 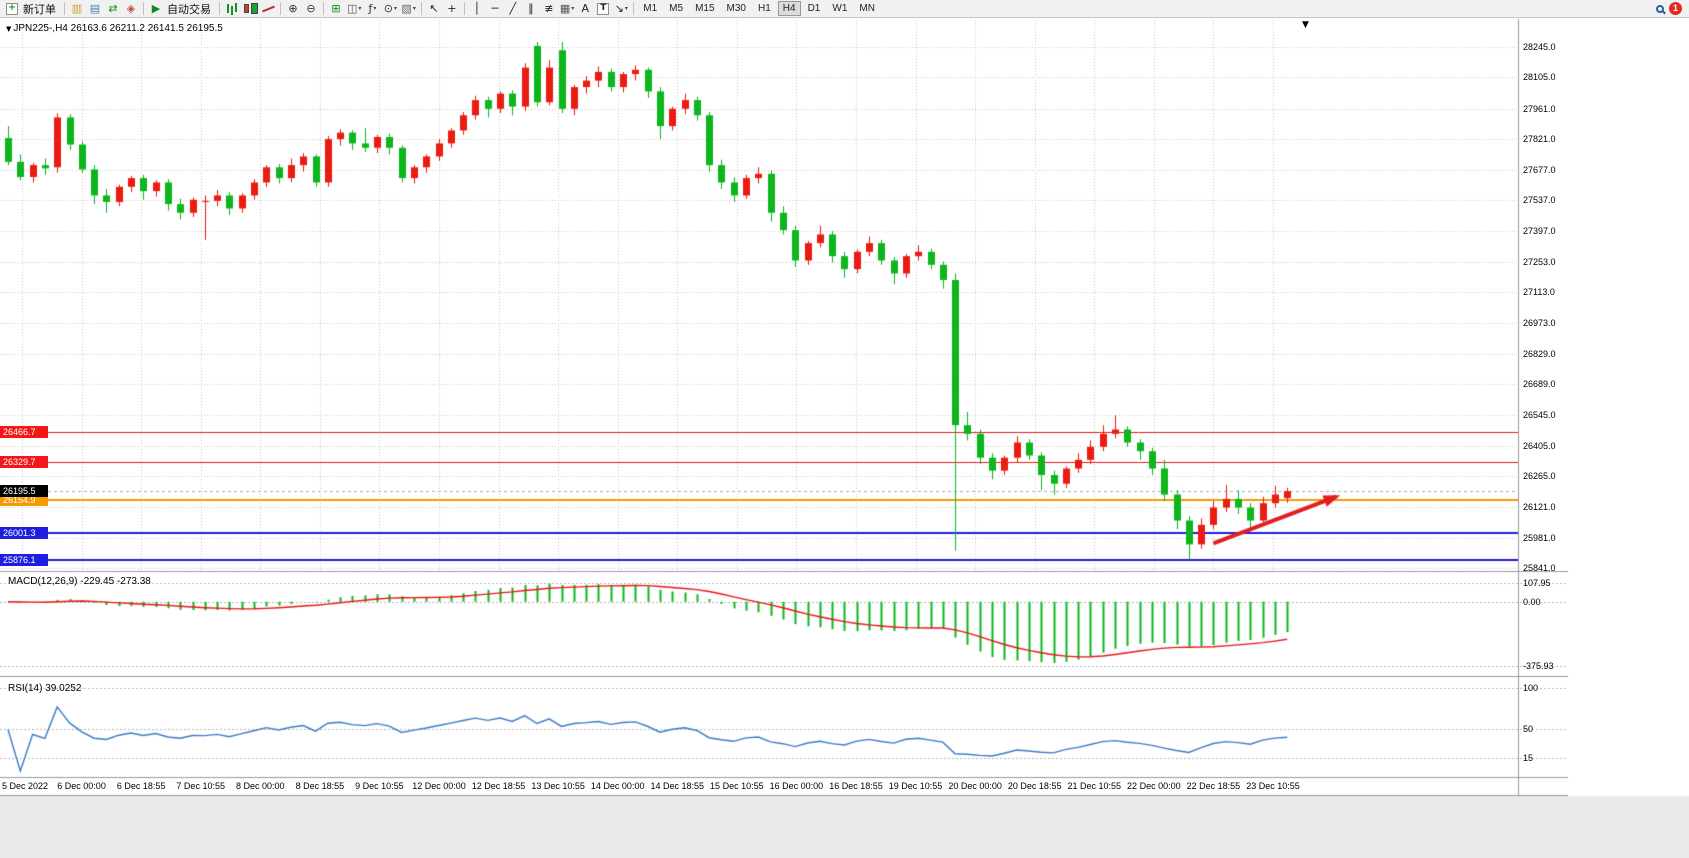 I want to click on rsi-axis-label: 100, so click(x=1531, y=688).